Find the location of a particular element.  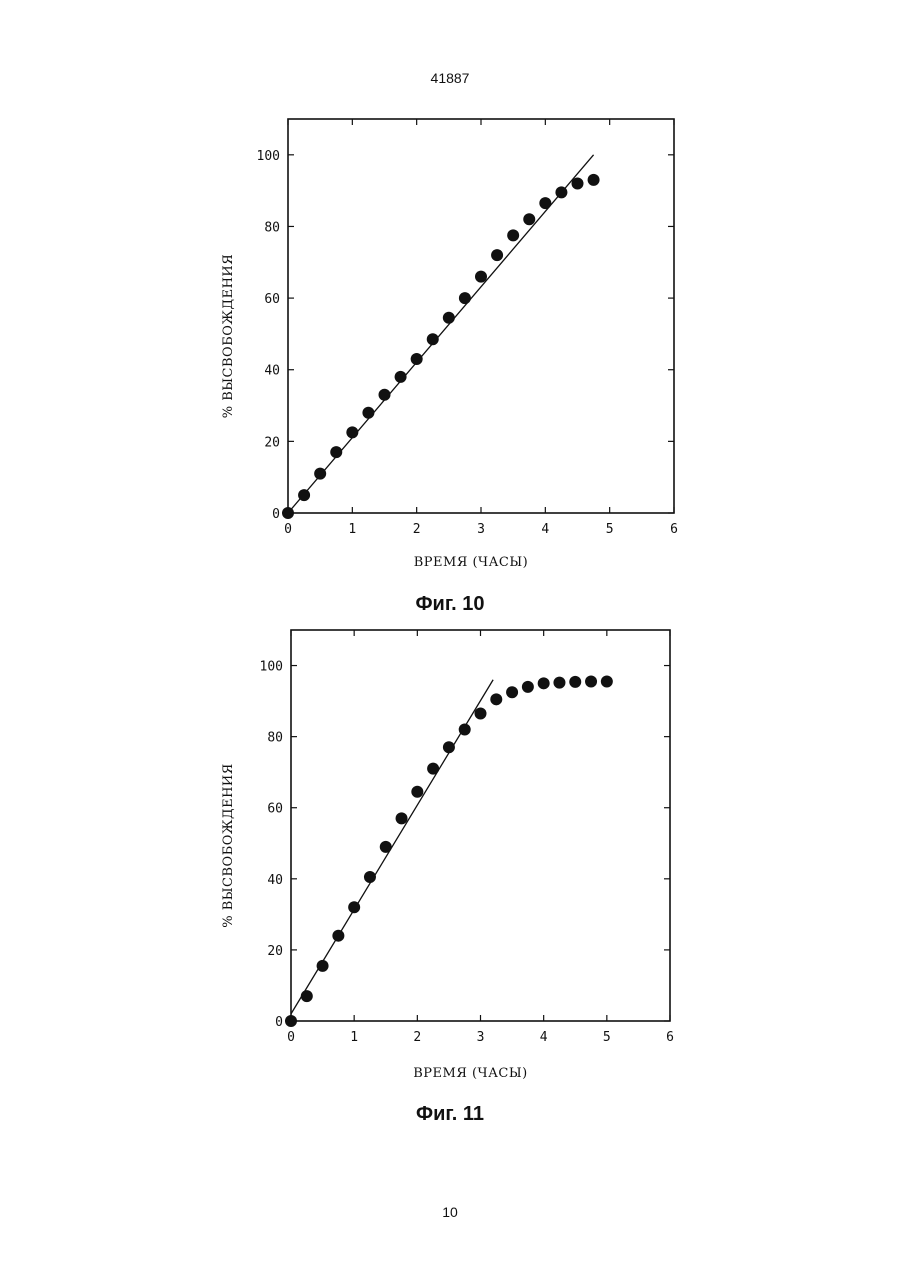

x-tick-label: 1 is located at coordinates (354, 1037).